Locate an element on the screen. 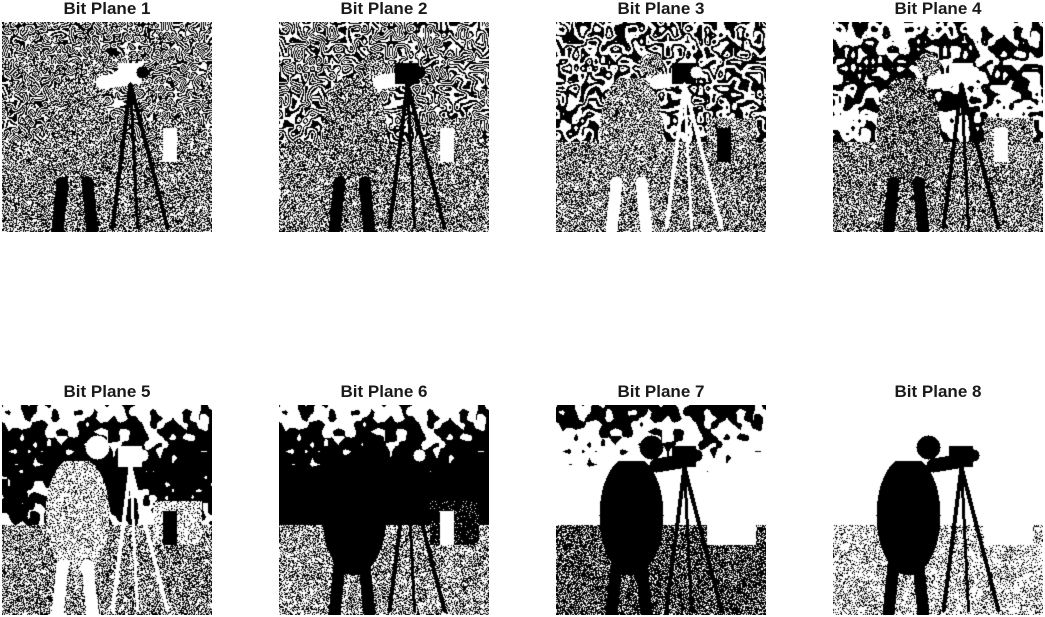  panel-title: Bit Plane 8 is located at coordinates (938, 391).